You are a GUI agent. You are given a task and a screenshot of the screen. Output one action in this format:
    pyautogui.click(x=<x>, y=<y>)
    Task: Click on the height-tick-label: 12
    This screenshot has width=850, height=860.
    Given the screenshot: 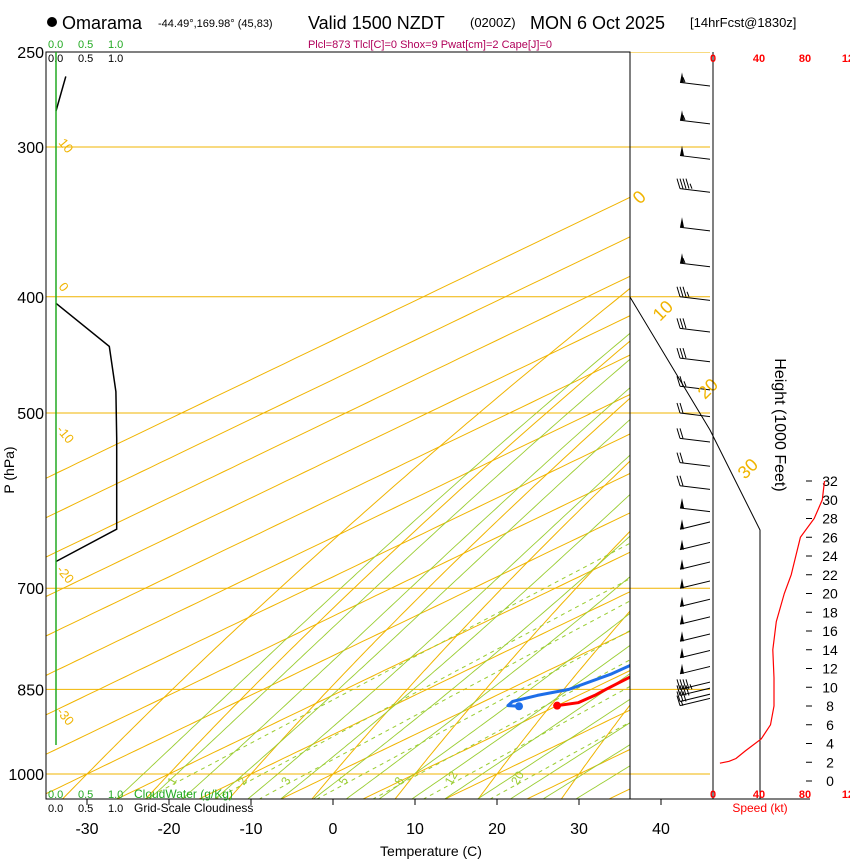 What is the action you would take?
    pyautogui.click(x=830, y=669)
    